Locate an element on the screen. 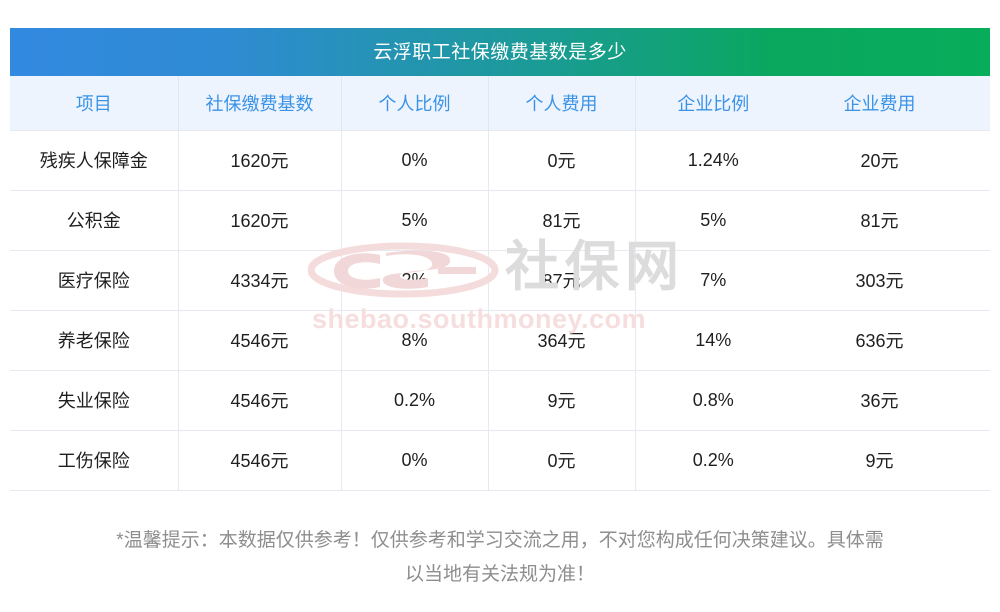 The height and width of the screenshot is (612, 1000). cell-item: 工伤保险 is located at coordinates (94, 460).